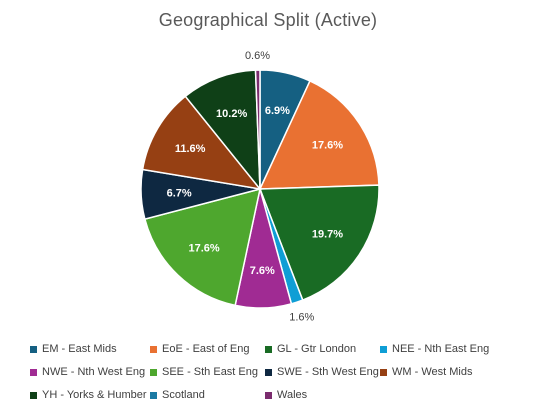 The width and height of the screenshot is (536, 413). Describe the element at coordinates (327, 235) in the screenshot. I see `data-label-gl-gtr-london: 19.7%` at that location.